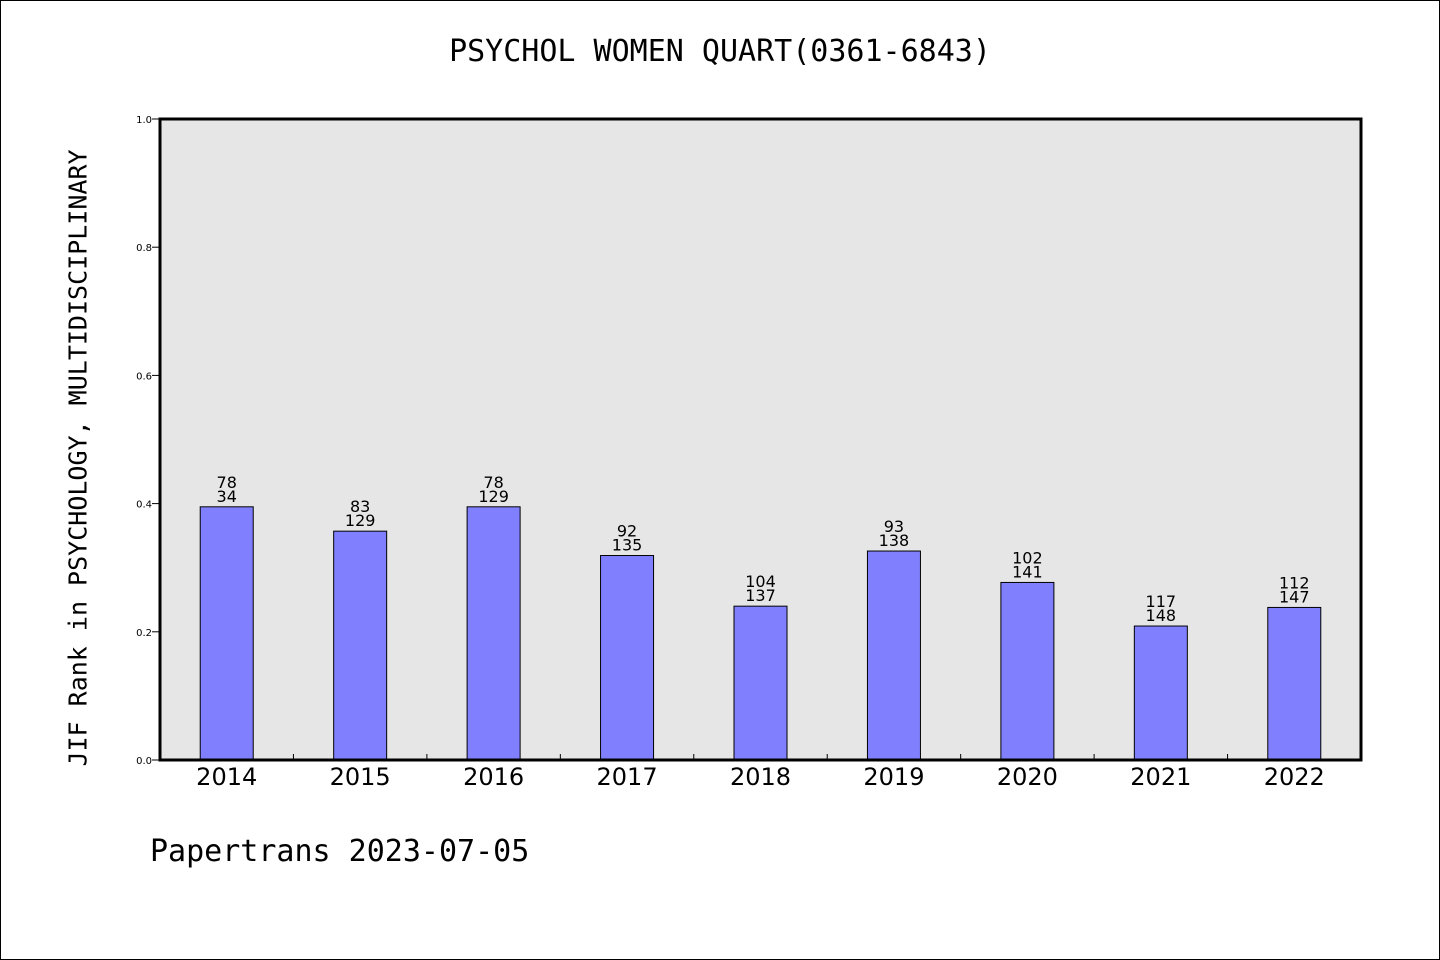 The height and width of the screenshot is (960, 1440). Describe the element at coordinates (1027, 557) in the screenshot. I see `bar-label-top: 102` at that location.